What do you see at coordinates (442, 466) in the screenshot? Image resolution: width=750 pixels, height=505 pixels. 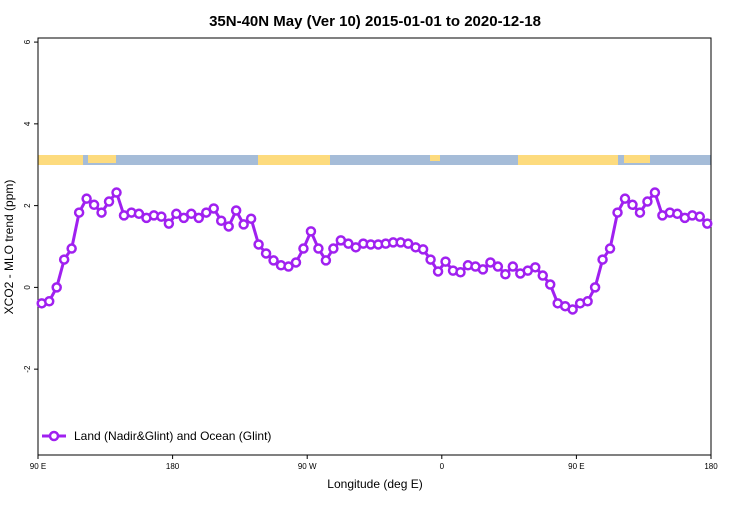 I see `x-tick-label: 0` at bounding box center [442, 466].